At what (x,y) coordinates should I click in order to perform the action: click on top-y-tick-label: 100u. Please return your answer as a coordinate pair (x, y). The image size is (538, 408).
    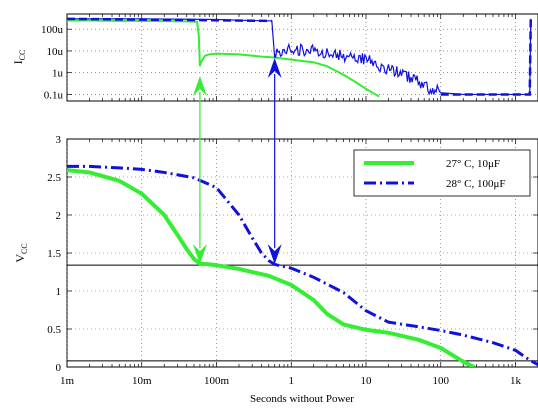
    Looking at the image, I should click on (52, 30).